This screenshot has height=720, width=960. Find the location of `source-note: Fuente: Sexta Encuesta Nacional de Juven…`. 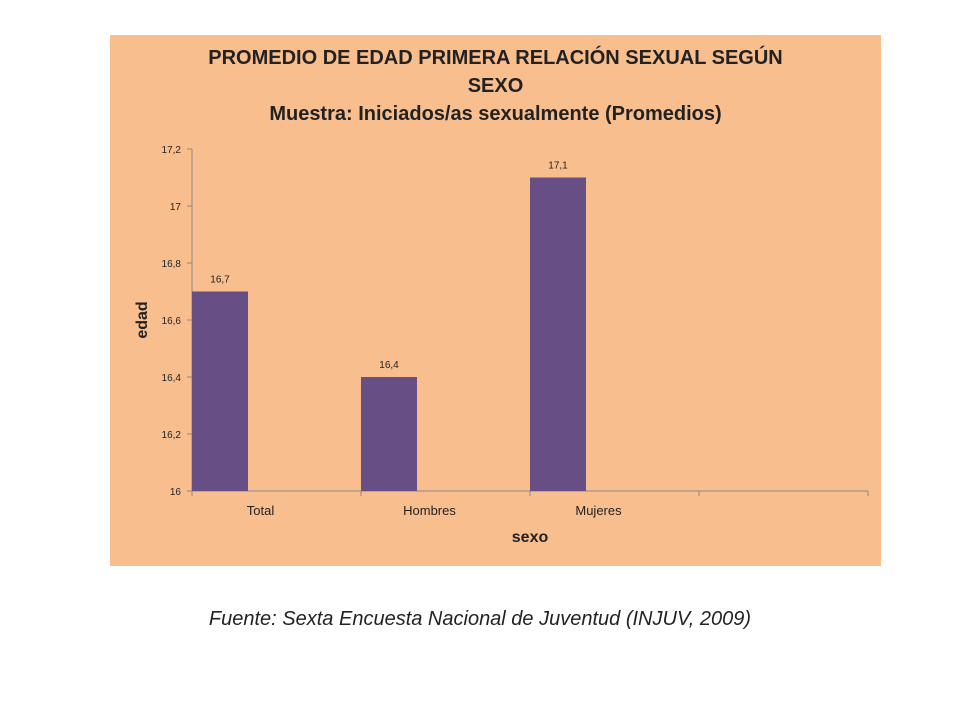

source-note: Fuente: Sexta Encuesta Nacional de Juven… is located at coordinates (480, 619).